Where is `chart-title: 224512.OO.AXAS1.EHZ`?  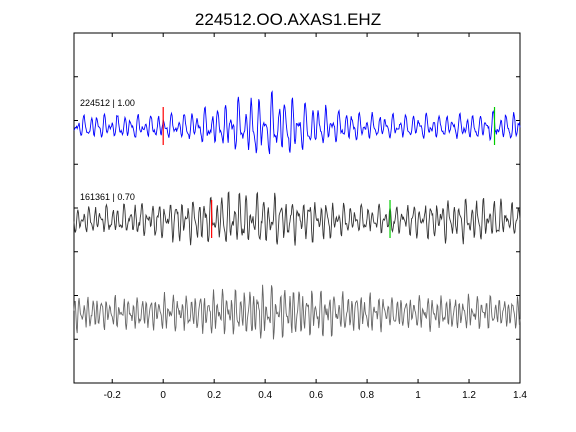 chart-title: 224512.OO.AXAS1.EHZ is located at coordinates (288, 19).